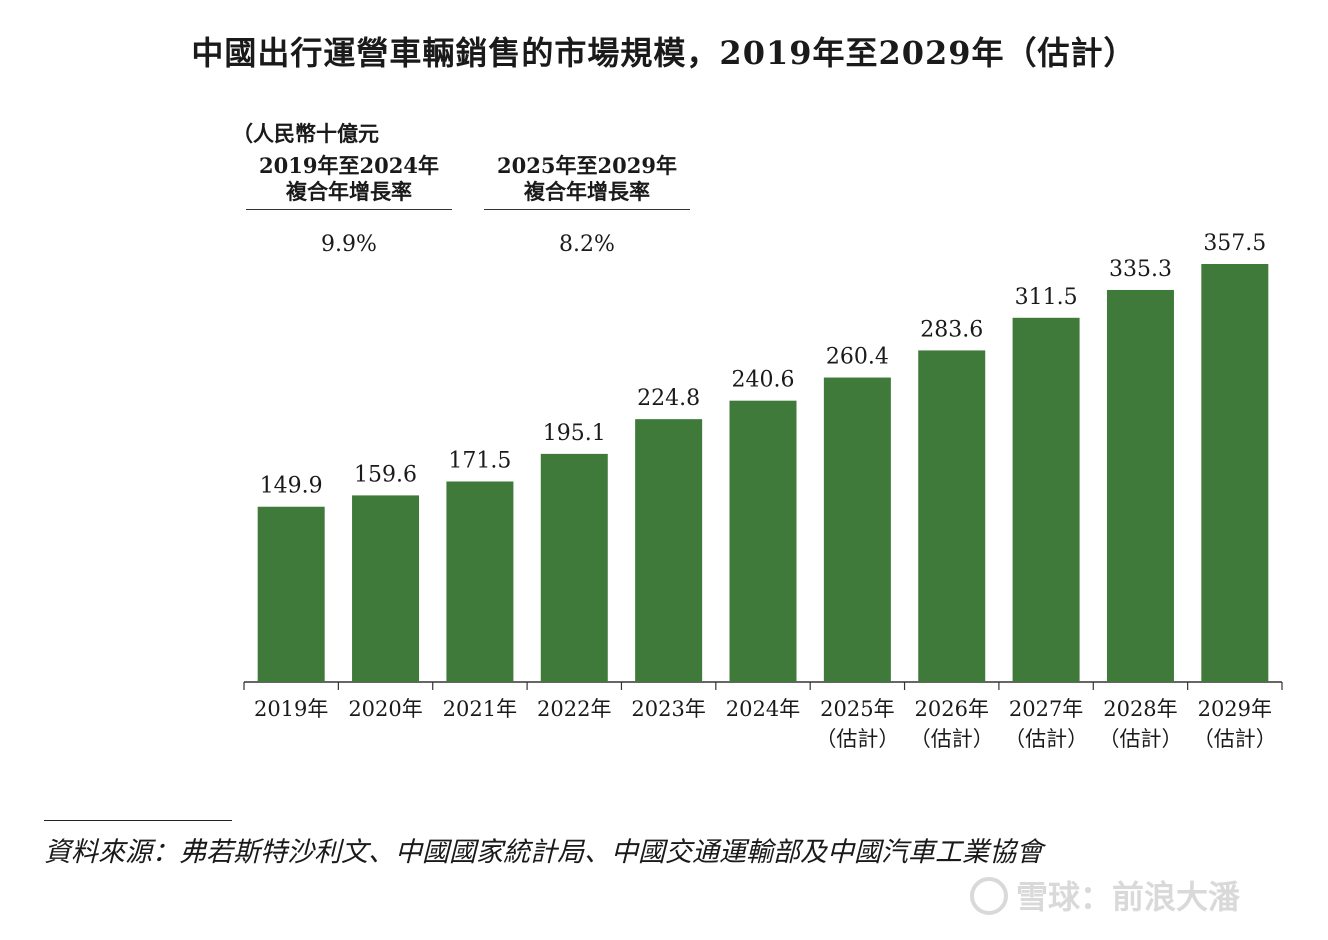 Image resolution: width=1328 pixels, height=940 pixels. What do you see at coordinates (543, 852) in the screenshot?
I see `source-note: 資料來源：弗若斯特沙利文、中國國家統計局、中國交通運輸部及中國汽車工業協會` at bounding box center [543, 852].